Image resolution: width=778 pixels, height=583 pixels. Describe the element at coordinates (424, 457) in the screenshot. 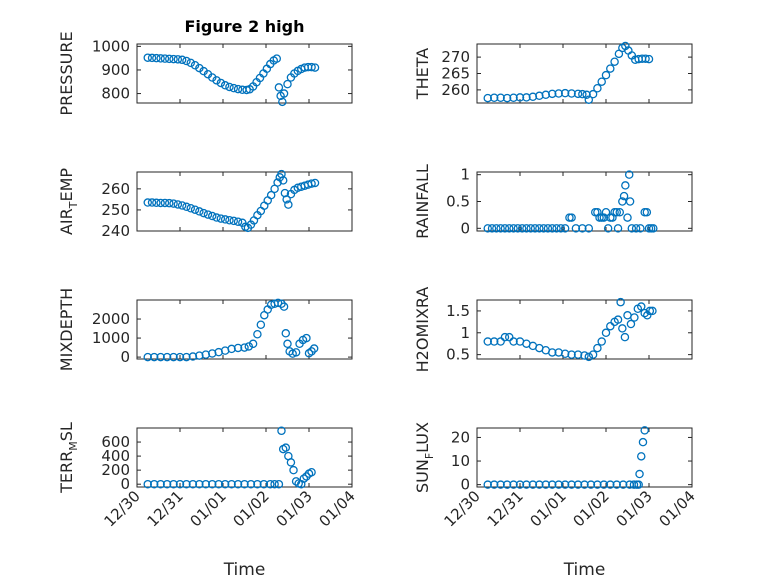

I see `y-axis-label: SUNFLUX` at that location.